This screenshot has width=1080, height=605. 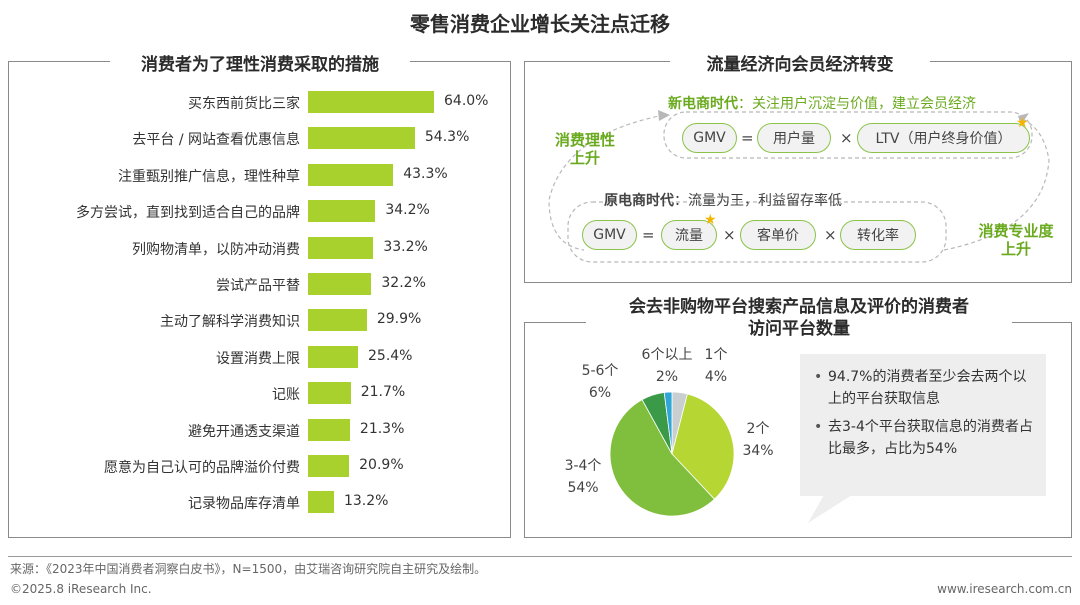 What do you see at coordinates (857, 104) in the screenshot?
I see `new-era-text: ：关注用户沉淀与价值，建立会员经济` at bounding box center [857, 104].